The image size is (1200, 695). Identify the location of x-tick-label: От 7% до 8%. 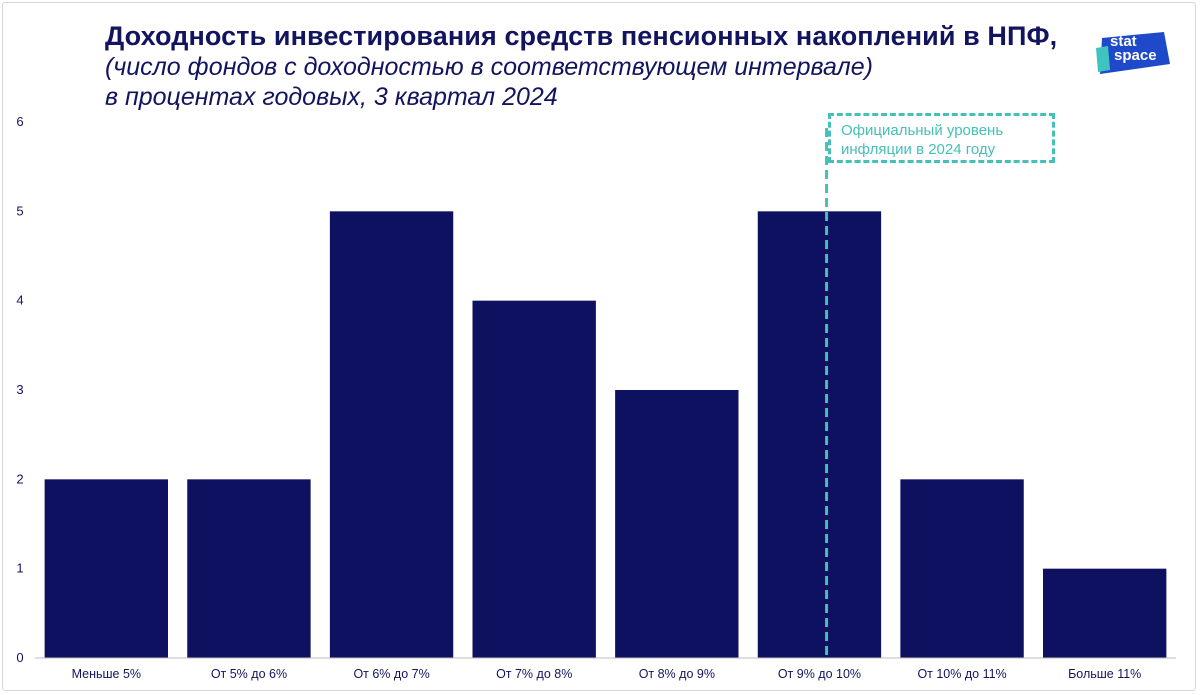
(534, 674).